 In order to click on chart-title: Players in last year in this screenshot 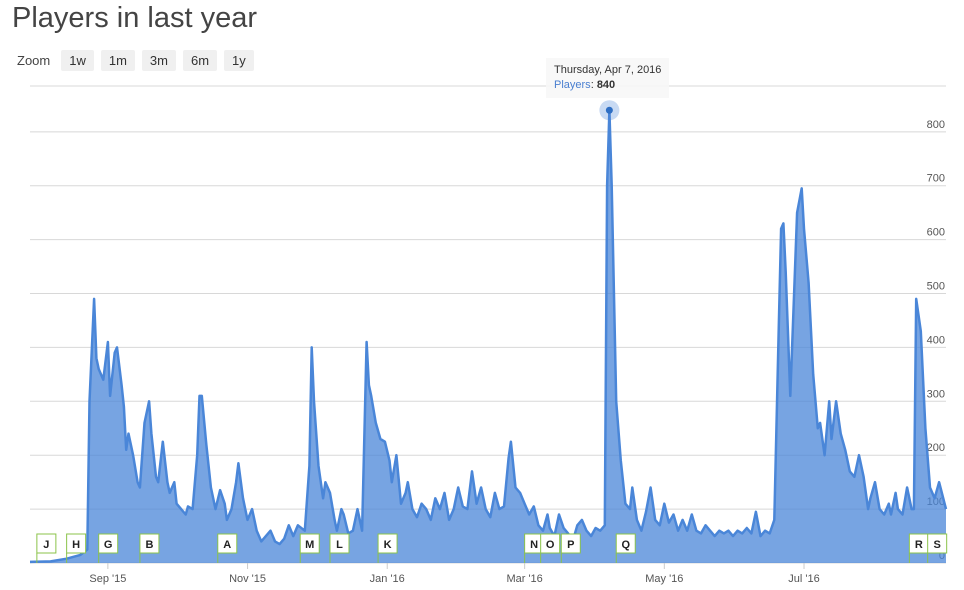, I will do `click(134, 18)`.